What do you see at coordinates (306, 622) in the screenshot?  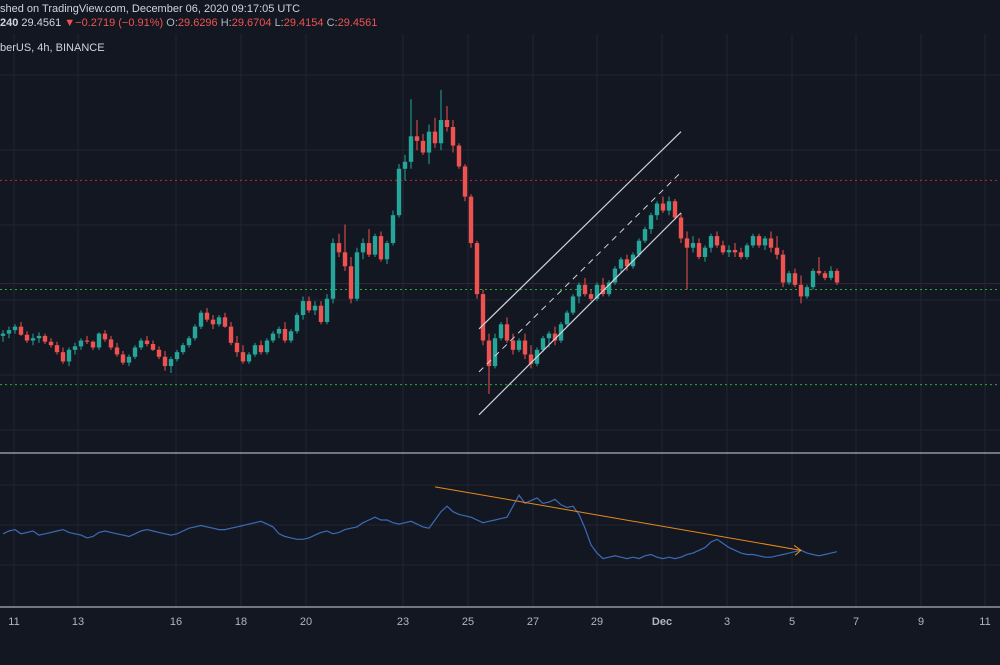 I see `x-tick-label: 20` at bounding box center [306, 622].